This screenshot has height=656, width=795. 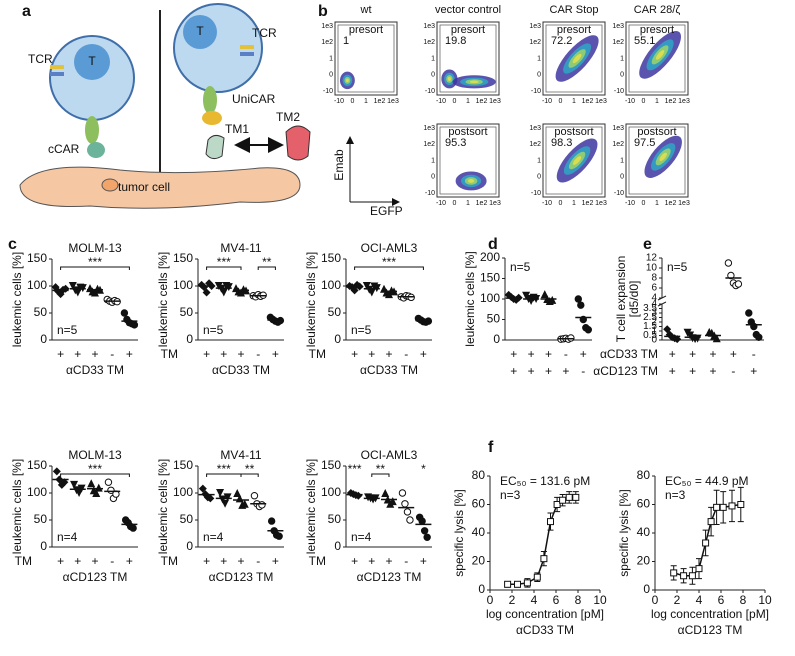 What do you see at coordinates (654, 304) in the screenshot?
I see `y-tick-label: 4` at bounding box center [654, 304].